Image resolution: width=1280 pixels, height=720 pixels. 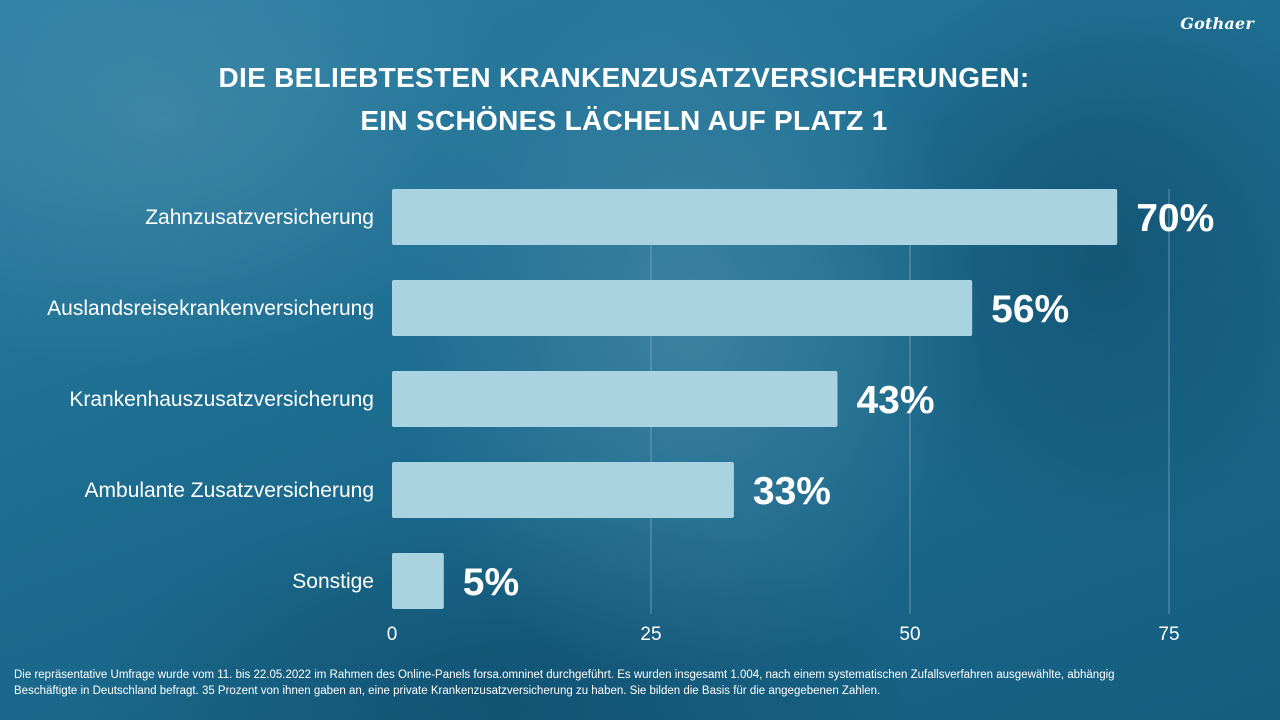 What do you see at coordinates (491, 582) in the screenshot?
I see `value-label-4: 5%` at bounding box center [491, 582].